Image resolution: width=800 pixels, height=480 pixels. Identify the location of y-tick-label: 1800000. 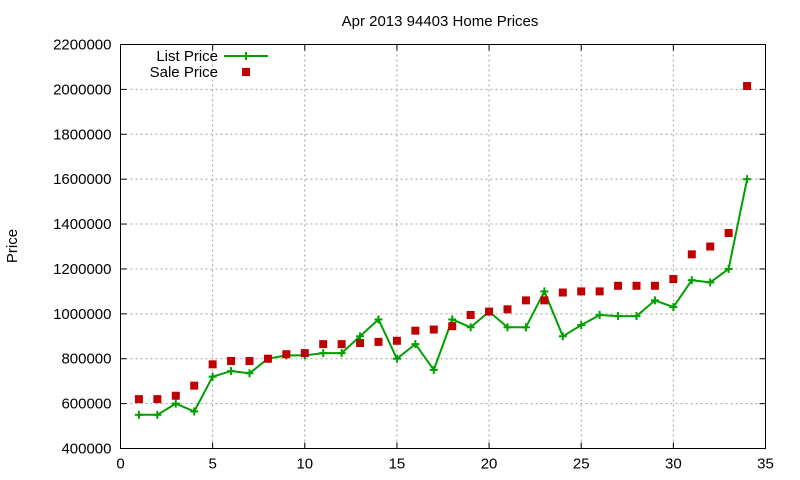
(82, 134).